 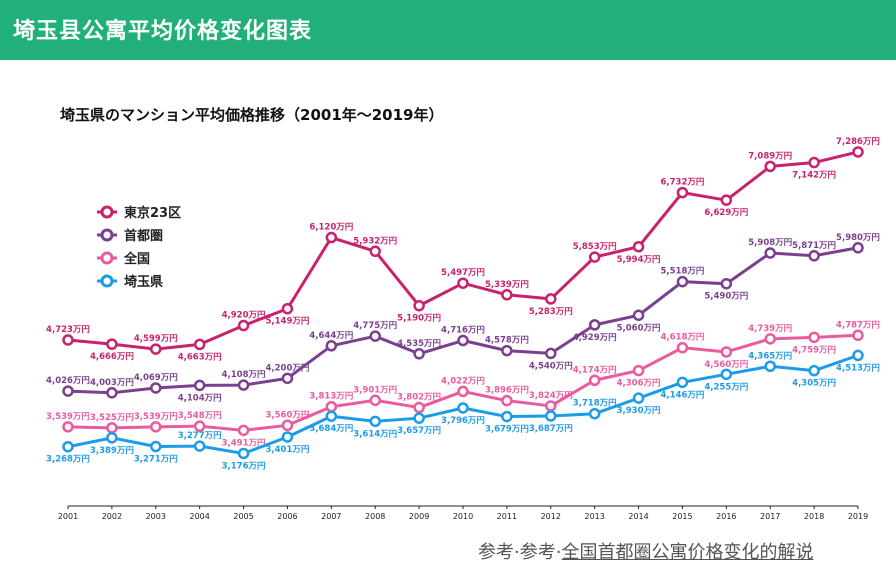 I want to click on reference-prefix: 参考·参考·, so click(x=520, y=552).